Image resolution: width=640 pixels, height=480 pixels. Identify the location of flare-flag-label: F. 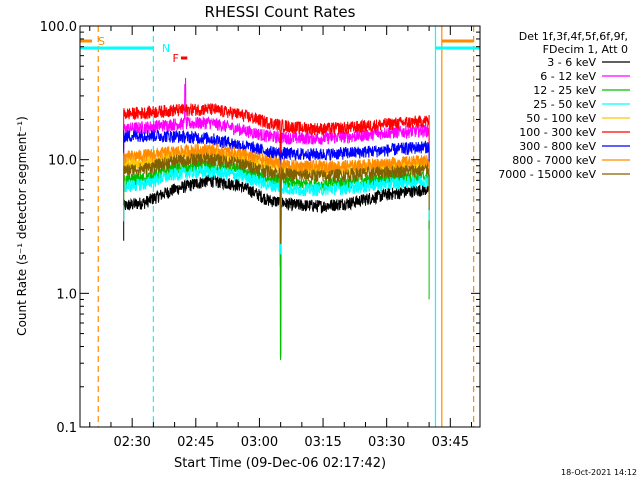
(175, 58).